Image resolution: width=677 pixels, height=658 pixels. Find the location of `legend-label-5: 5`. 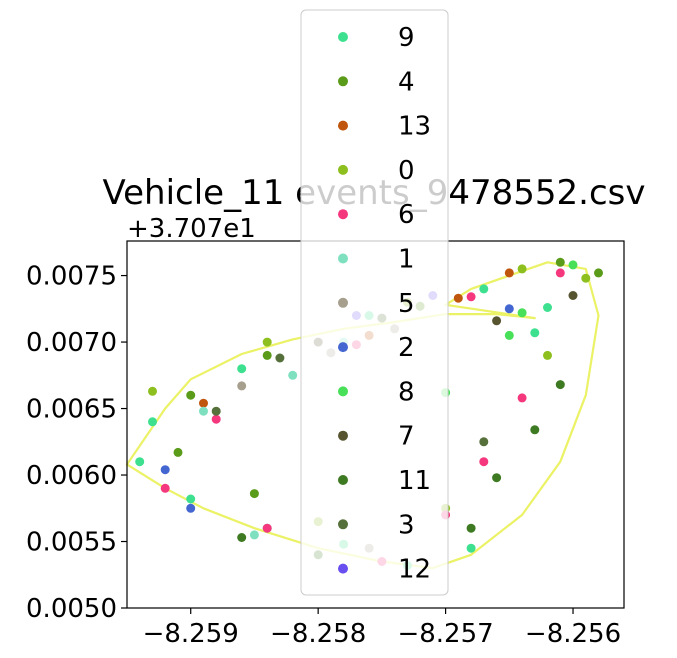

legend-label-5: 5 is located at coordinates (406, 304).